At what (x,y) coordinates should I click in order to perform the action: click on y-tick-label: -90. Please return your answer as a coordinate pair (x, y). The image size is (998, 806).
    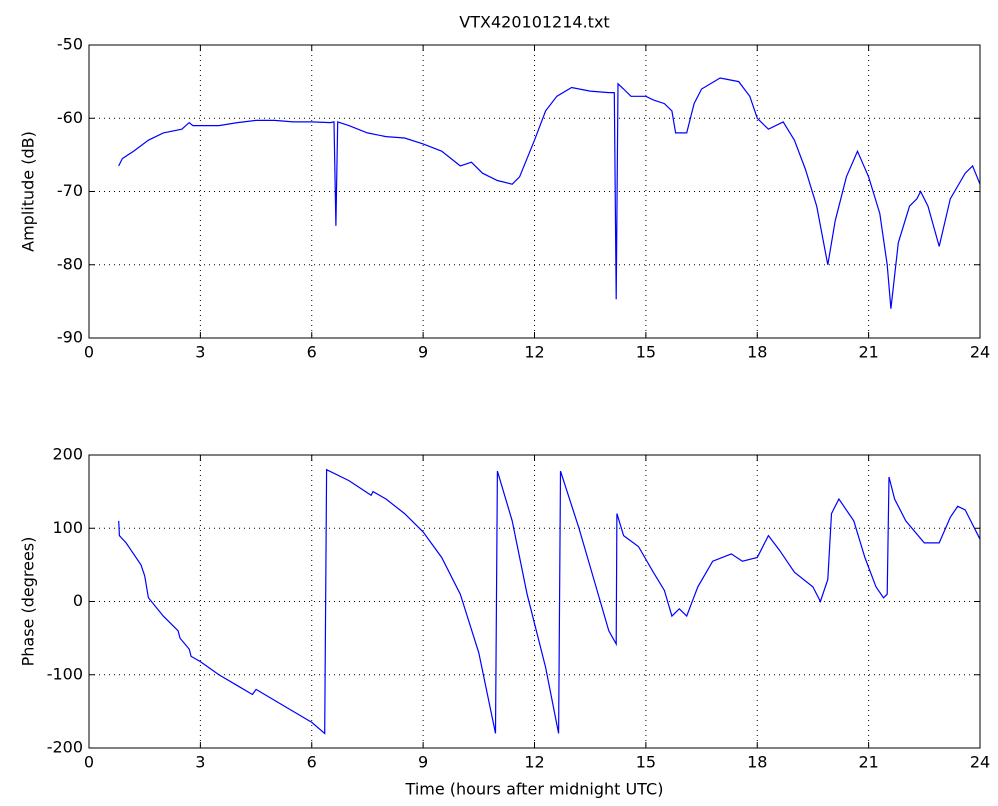
    Looking at the image, I should click on (70, 337).